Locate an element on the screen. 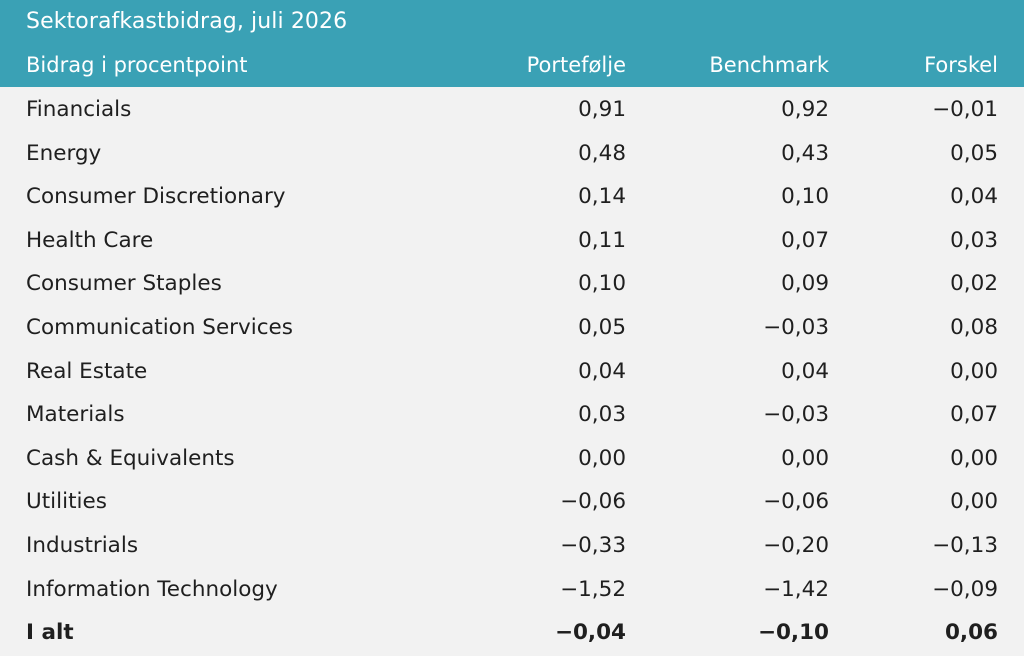 The height and width of the screenshot is (656, 1024). difference-value: −0,01 is located at coordinates (965, 109).